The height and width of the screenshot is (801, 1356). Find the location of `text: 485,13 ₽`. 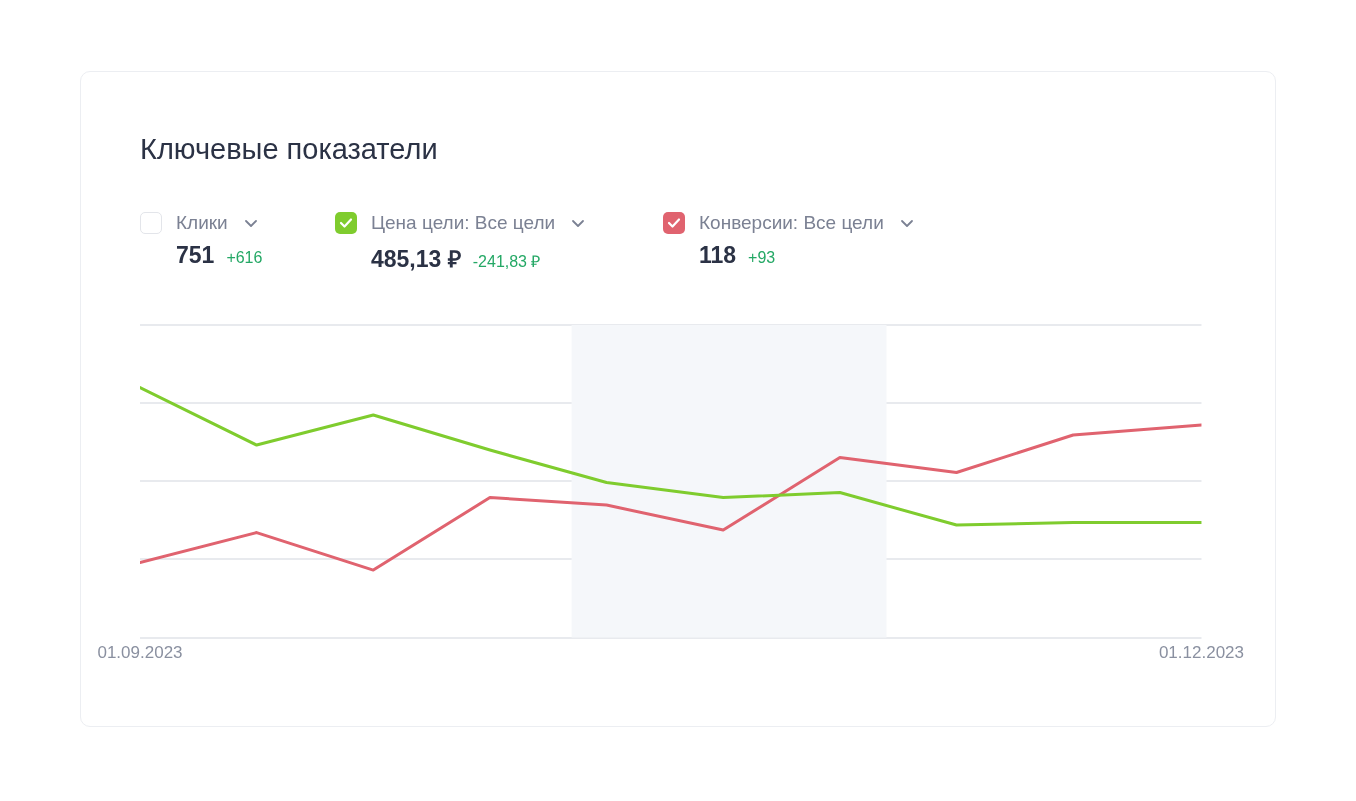

text: 485,13 ₽ is located at coordinates (416, 259).